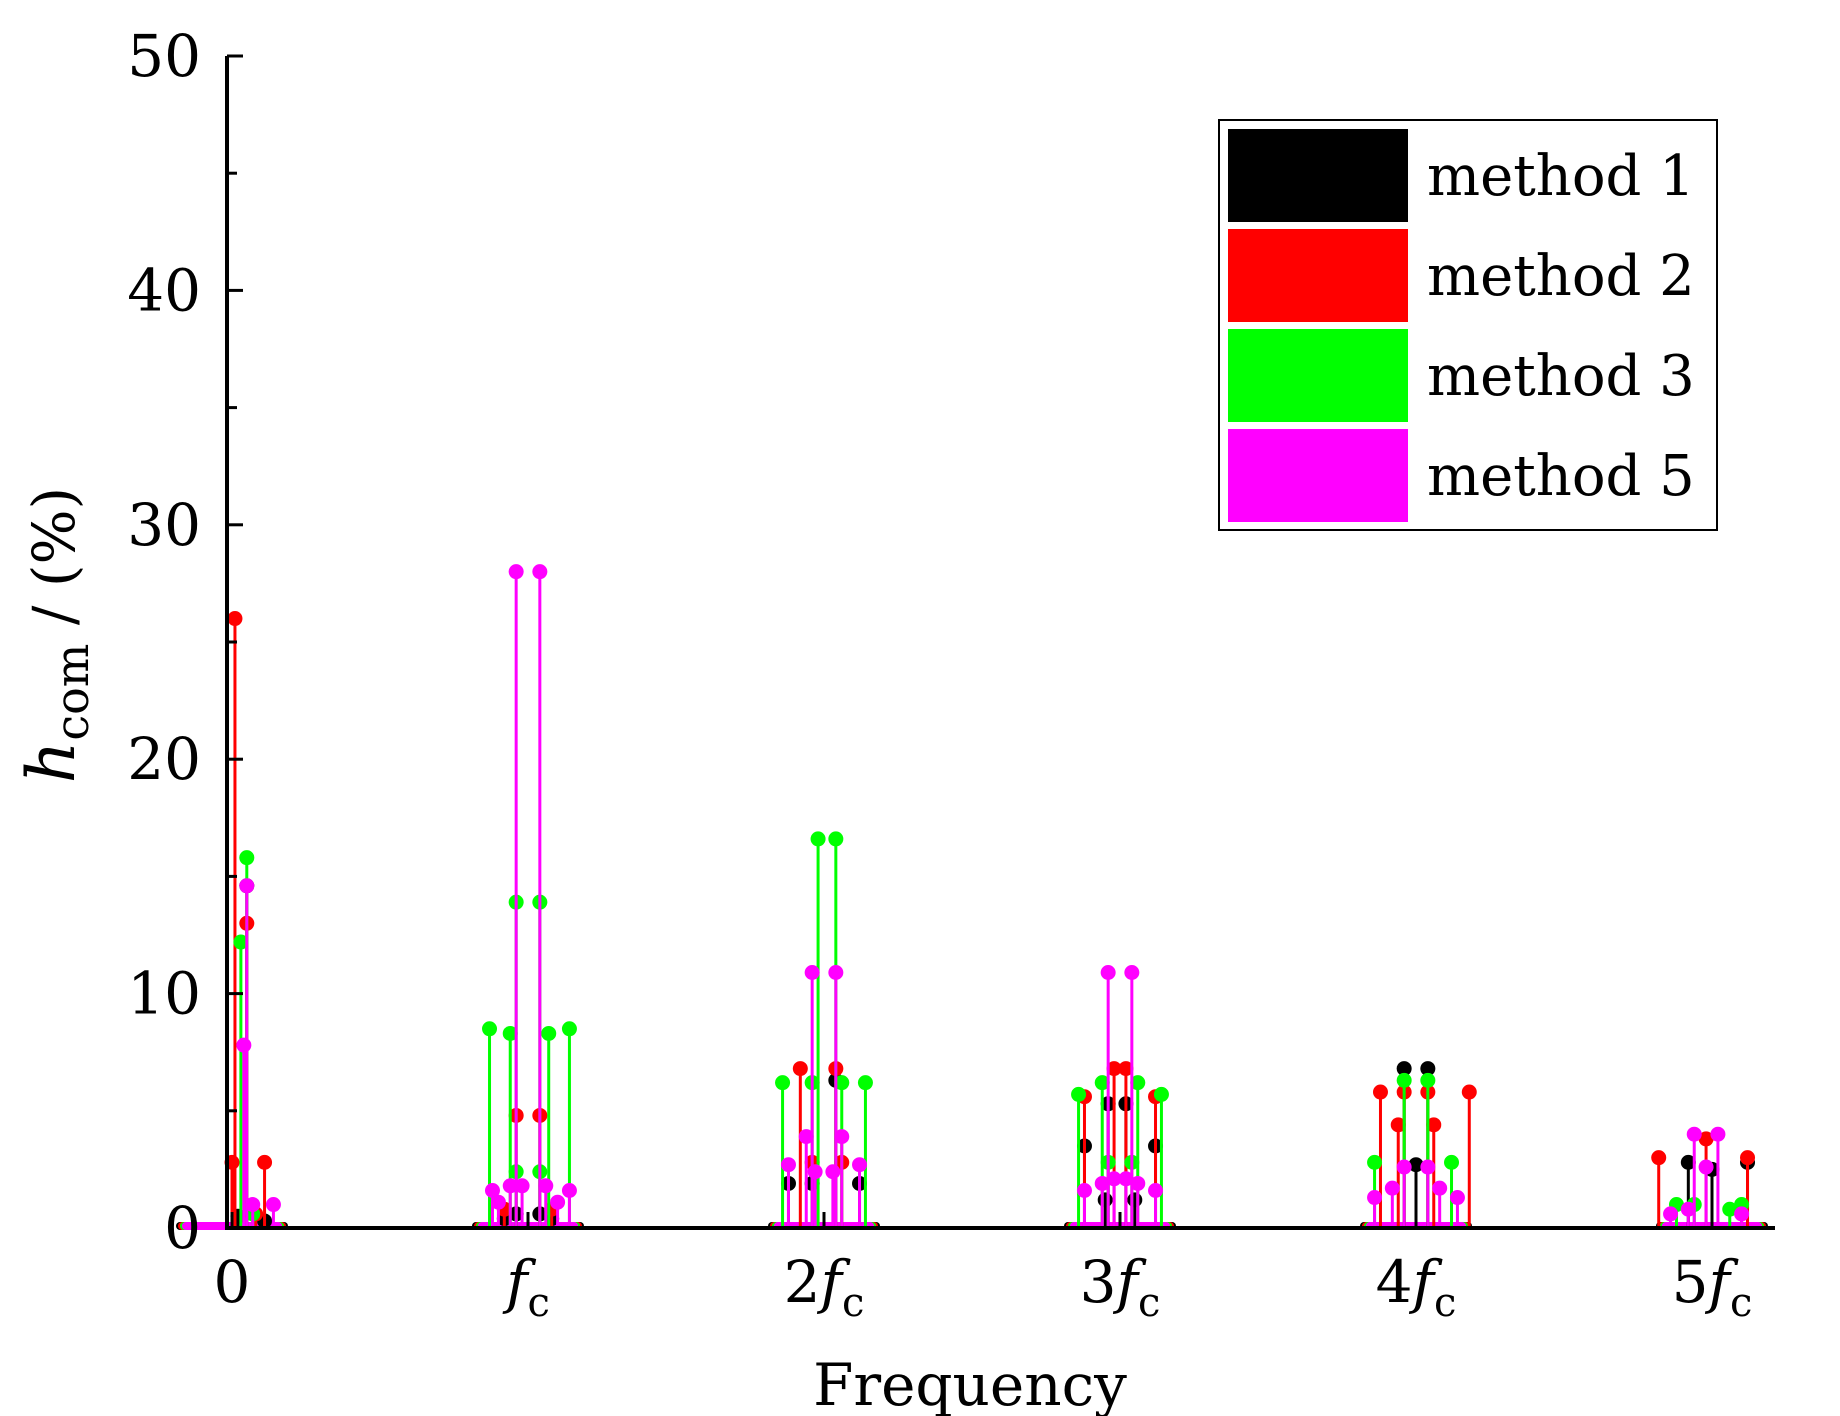 The image size is (1840, 1416). What do you see at coordinates (1561, 476) in the screenshot?
I see `legend-label-method-5: method 5` at bounding box center [1561, 476].